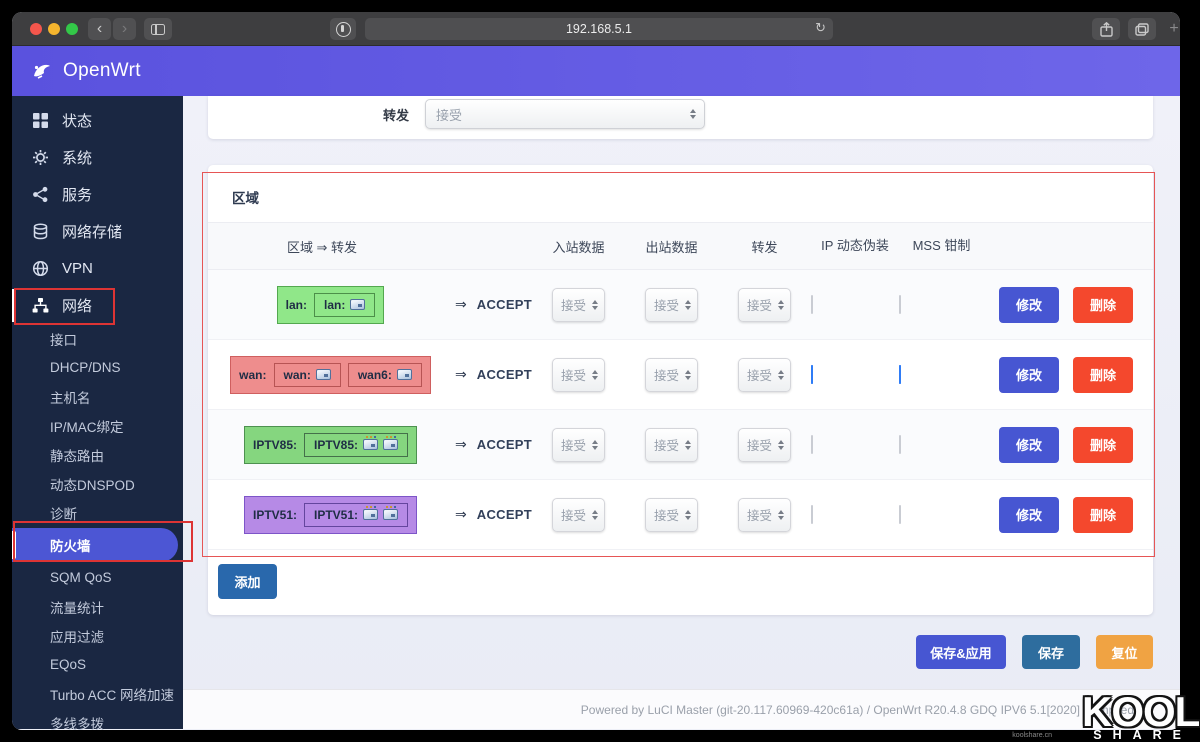  What do you see at coordinates (99, 29) in the screenshot?
I see `back-button: ‹` at bounding box center [99, 29].